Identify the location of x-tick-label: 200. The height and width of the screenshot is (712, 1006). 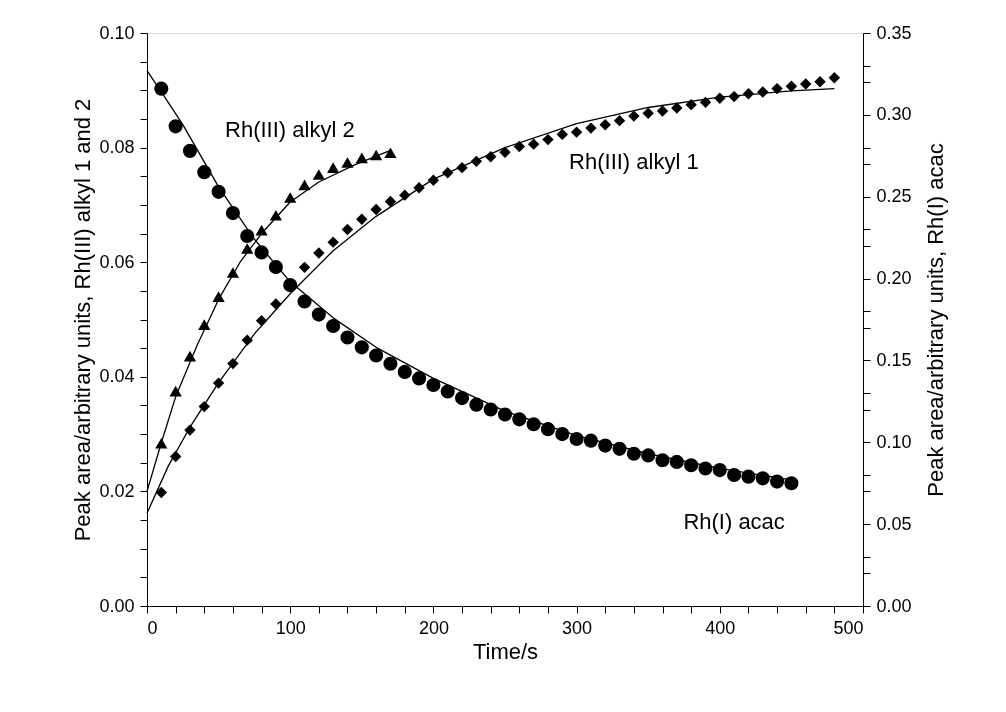
(433, 627).